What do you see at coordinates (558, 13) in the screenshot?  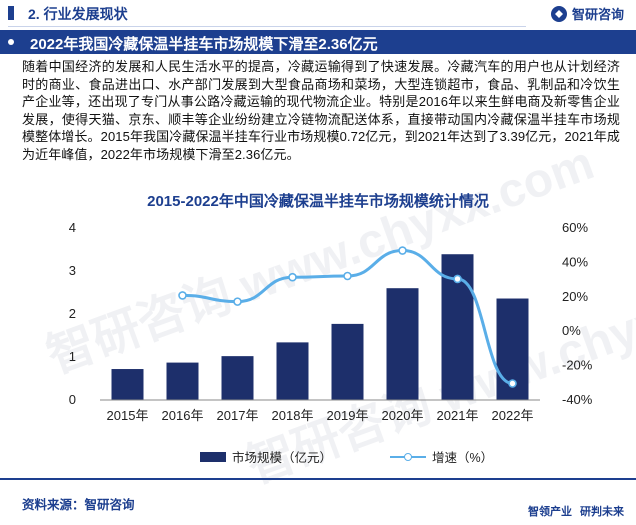 I see `brand-logo-icon` at bounding box center [558, 13].